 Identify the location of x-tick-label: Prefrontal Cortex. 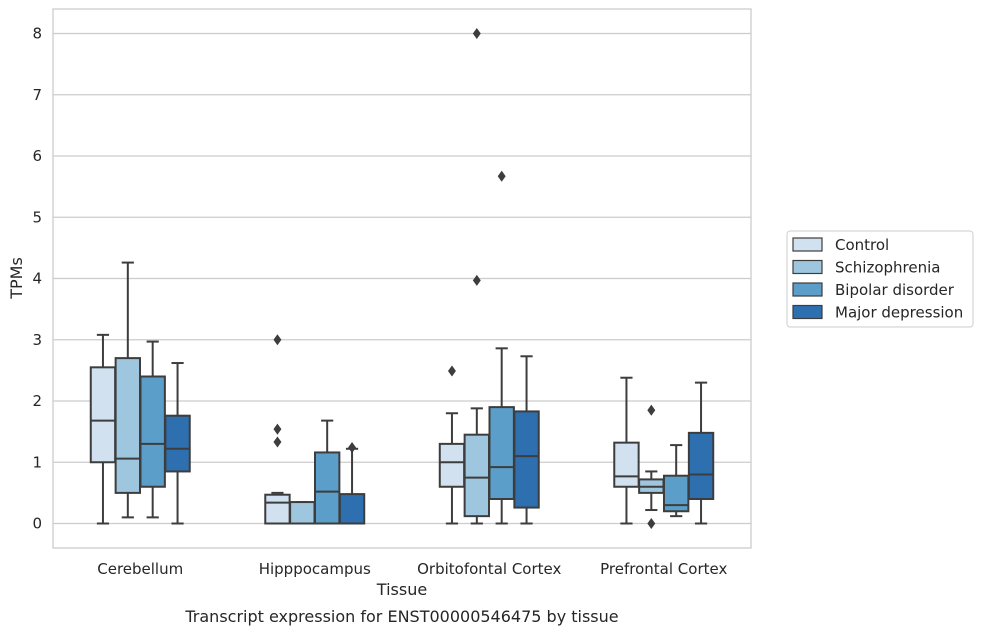
(663, 569).